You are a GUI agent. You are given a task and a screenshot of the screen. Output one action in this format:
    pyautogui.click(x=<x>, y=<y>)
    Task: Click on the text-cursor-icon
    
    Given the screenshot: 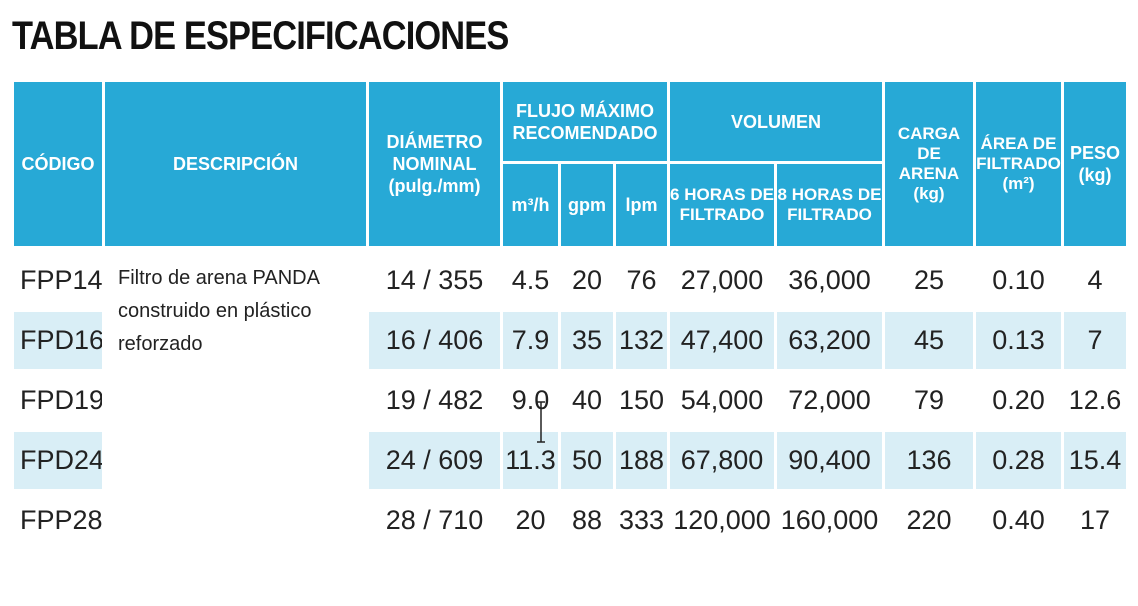 What is the action you would take?
    pyautogui.click(x=541, y=422)
    